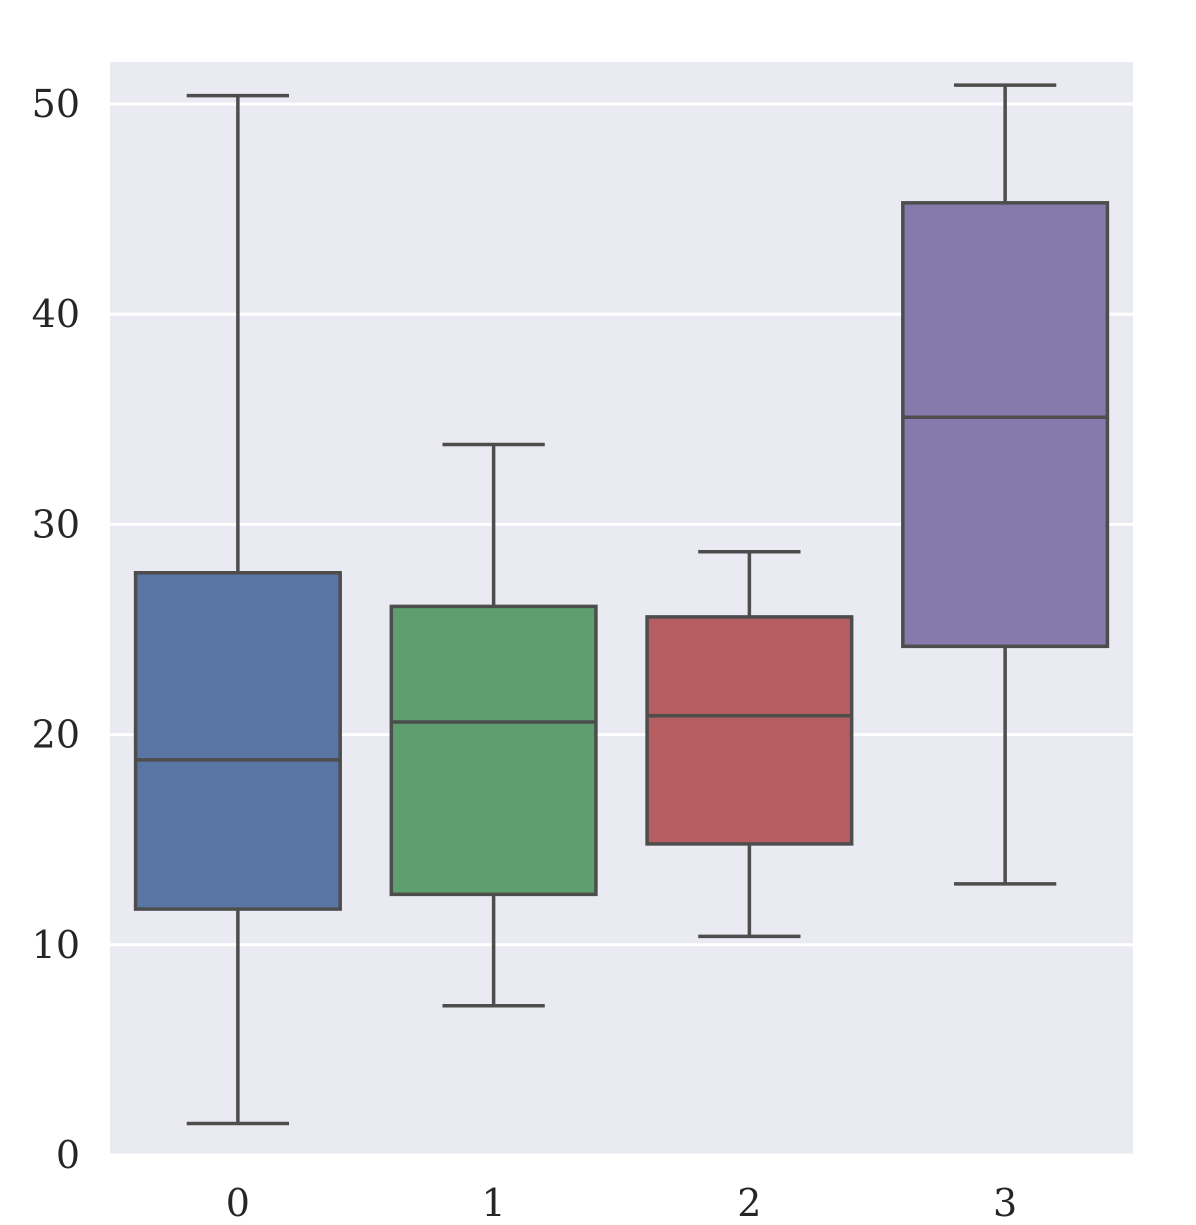  Describe the element at coordinates (749, 1203) in the screenshot. I see `x-tick-label-2: 2` at that location.